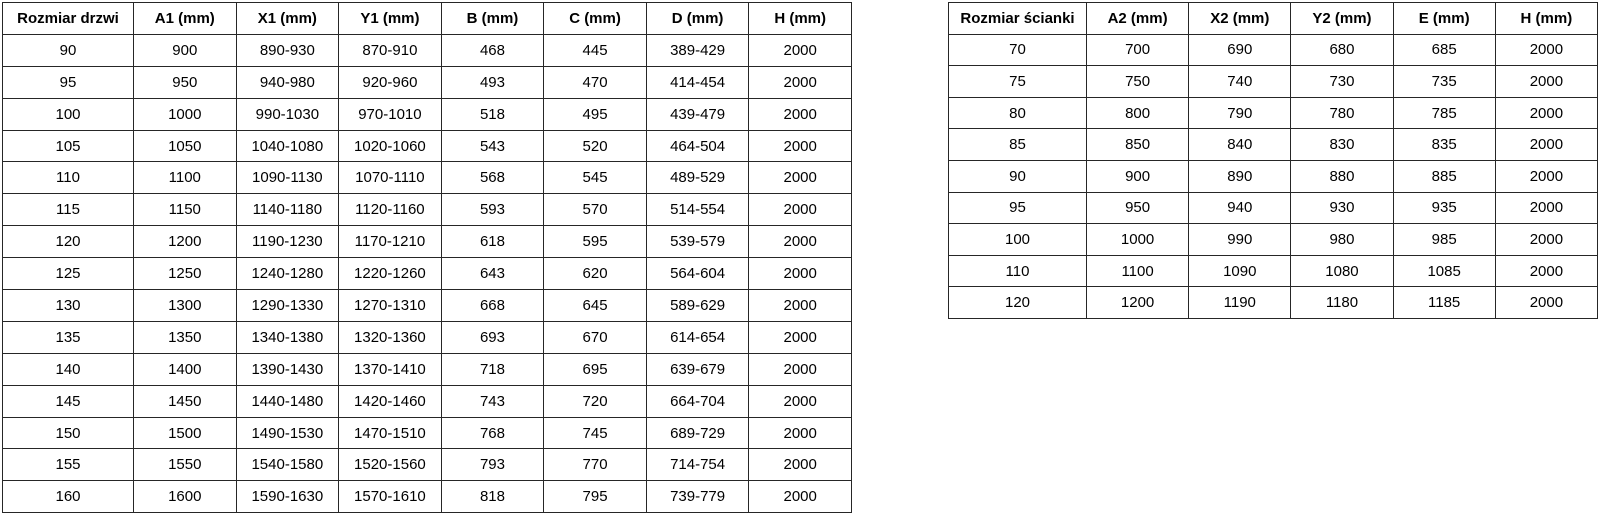 This screenshot has width=1600, height=514. Describe the element at coordinates (697, 465) in the screenshot. I see `table-cell: 714-754` at that location.